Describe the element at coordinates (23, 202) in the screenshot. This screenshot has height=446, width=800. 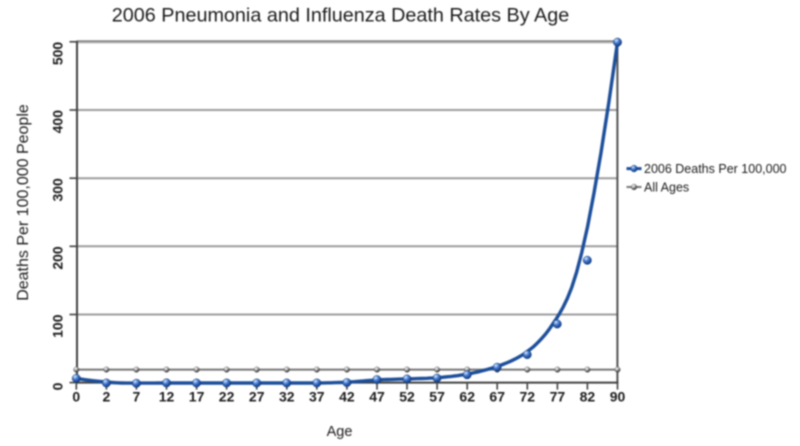
I see `svg-text: Deaths Per 100,000 People` at that location.